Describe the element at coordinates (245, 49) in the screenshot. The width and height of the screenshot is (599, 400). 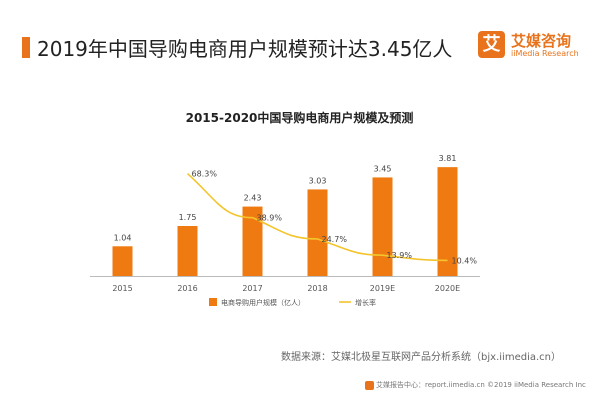
I see `page-title: 2019年中国导购电商用户规模预计达3.45亿人` at that location.